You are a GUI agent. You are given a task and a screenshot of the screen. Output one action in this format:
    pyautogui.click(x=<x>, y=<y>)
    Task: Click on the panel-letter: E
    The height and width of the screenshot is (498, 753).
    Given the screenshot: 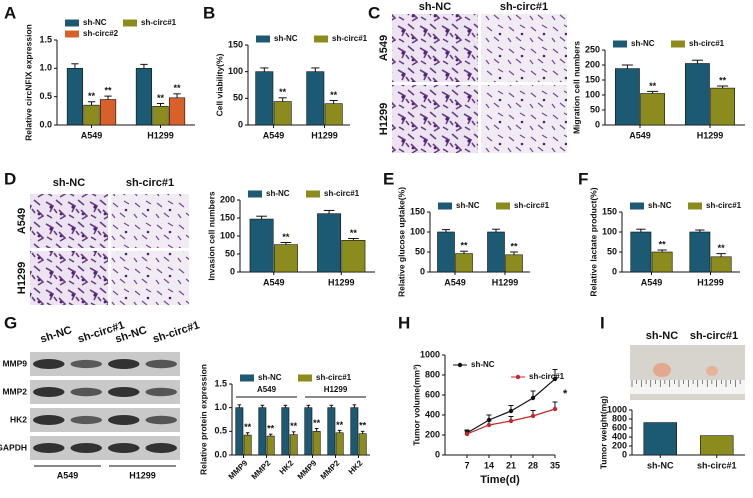 What is the action you would take?
    pyautogui.click(x=388, y=178)
    